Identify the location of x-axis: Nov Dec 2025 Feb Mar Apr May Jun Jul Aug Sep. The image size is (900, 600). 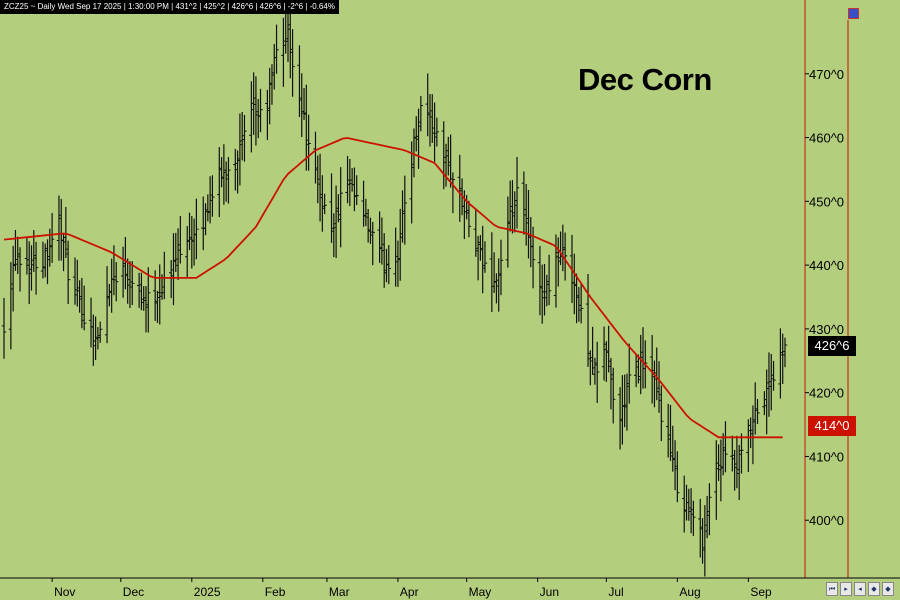
(411, 588).